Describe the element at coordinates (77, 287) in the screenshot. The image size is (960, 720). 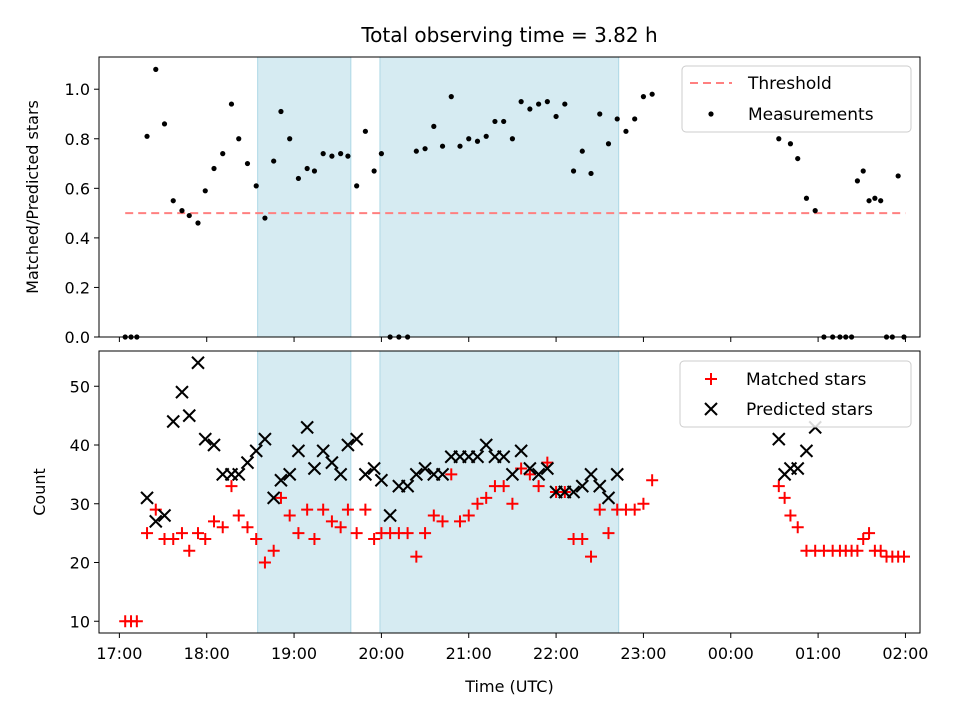
I see `y-tick-label: 0.2` at that location.